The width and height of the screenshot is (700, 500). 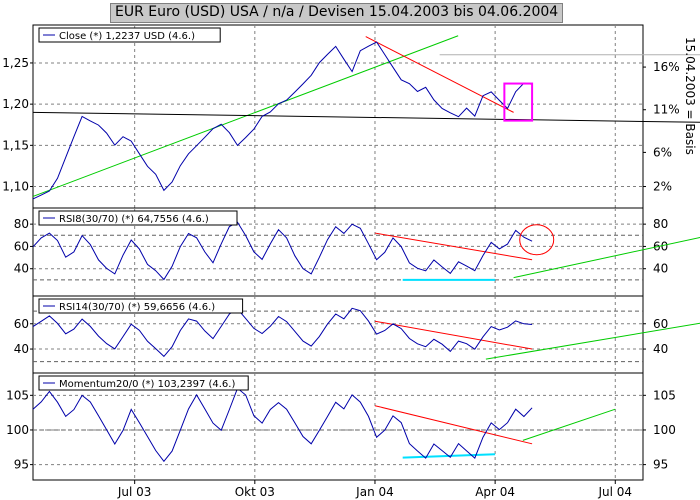 What do you see at coordinates (21, 224) in the screenshot?
I see `y-left-tick-label: 80` at bounding box center [21, 224].